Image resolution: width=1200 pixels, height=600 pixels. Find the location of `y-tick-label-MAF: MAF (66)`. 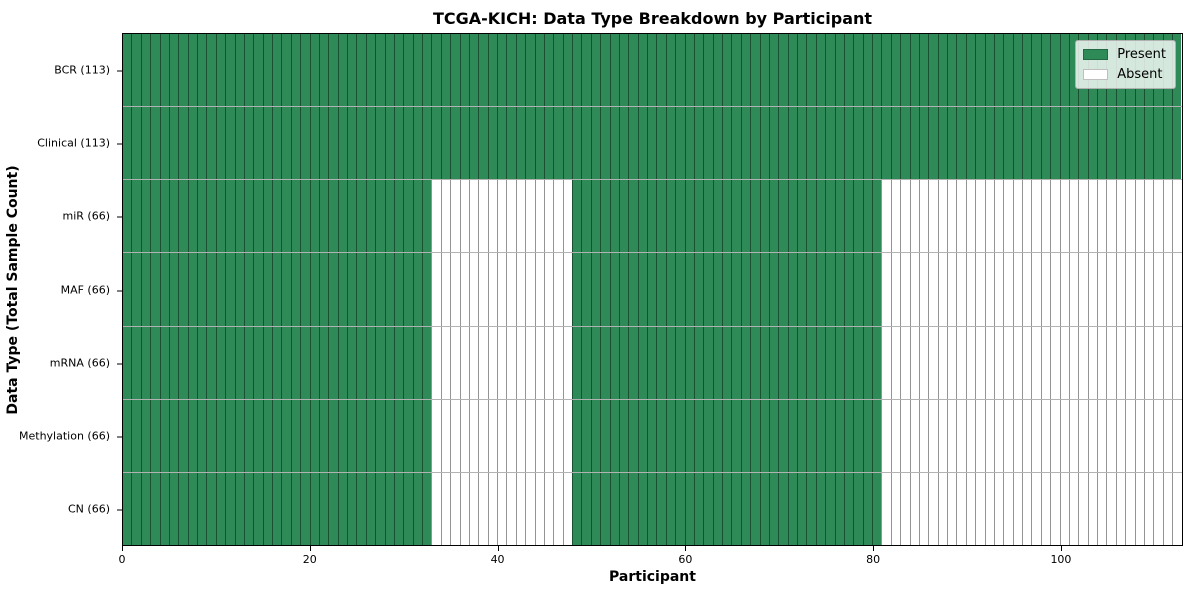

y-tick-label-MAF: MAF (66) is located at coordinates (85, 289).